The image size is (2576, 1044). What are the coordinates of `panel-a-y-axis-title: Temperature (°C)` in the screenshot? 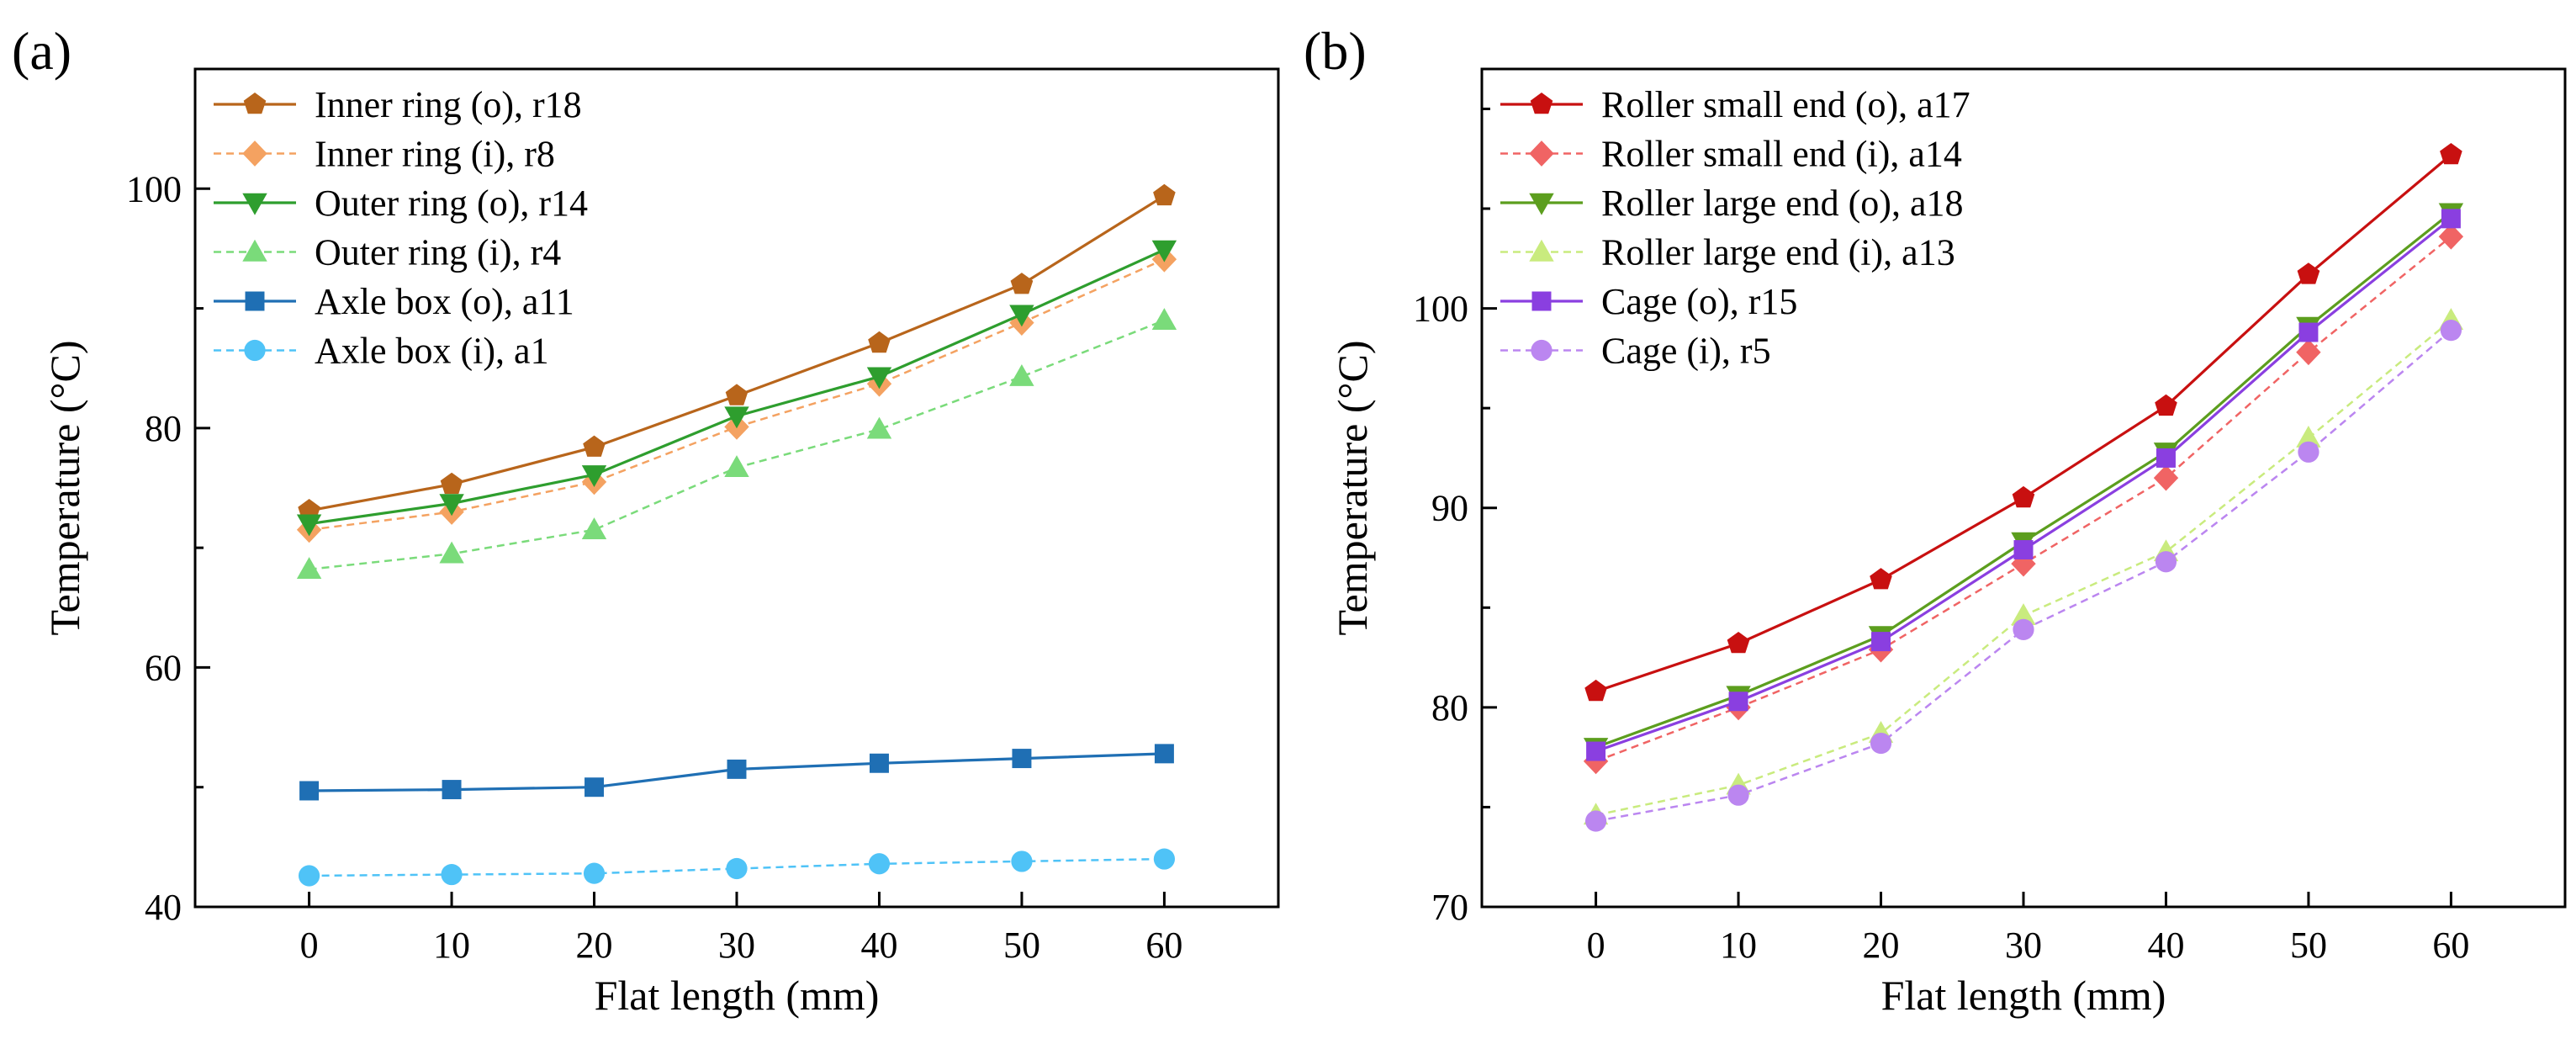 It's located at (64, 487).